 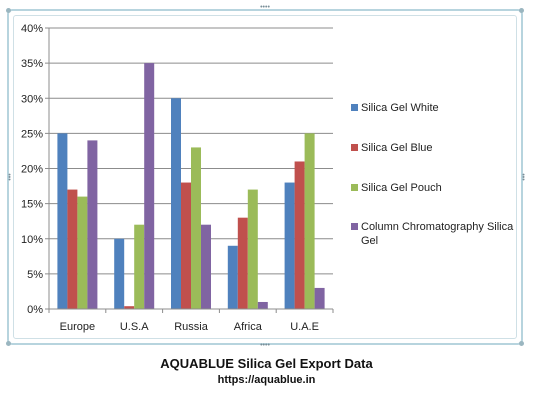 I want to click on resize-handle-bottom: ••••, so click(x=265, y=345).